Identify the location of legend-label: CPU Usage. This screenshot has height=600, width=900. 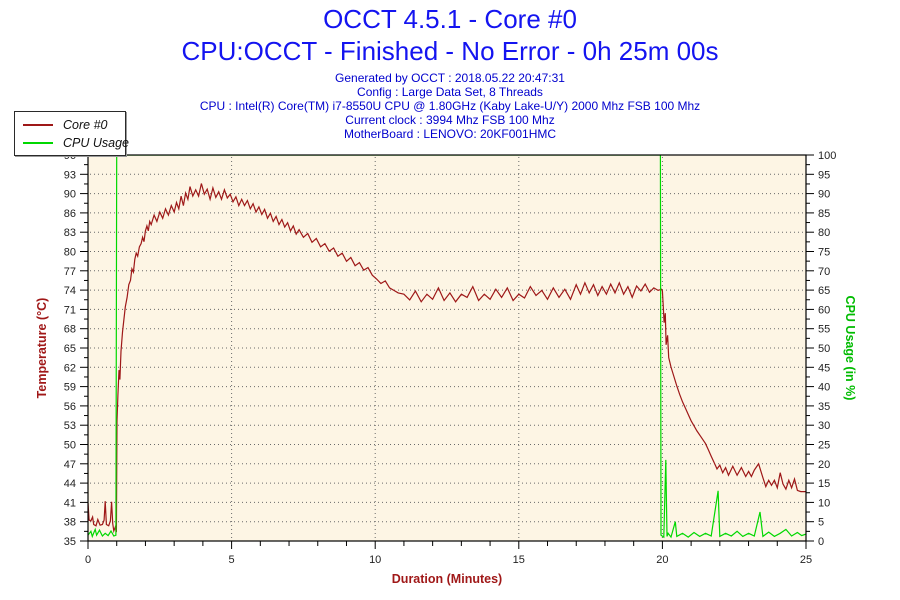
(96, 143).